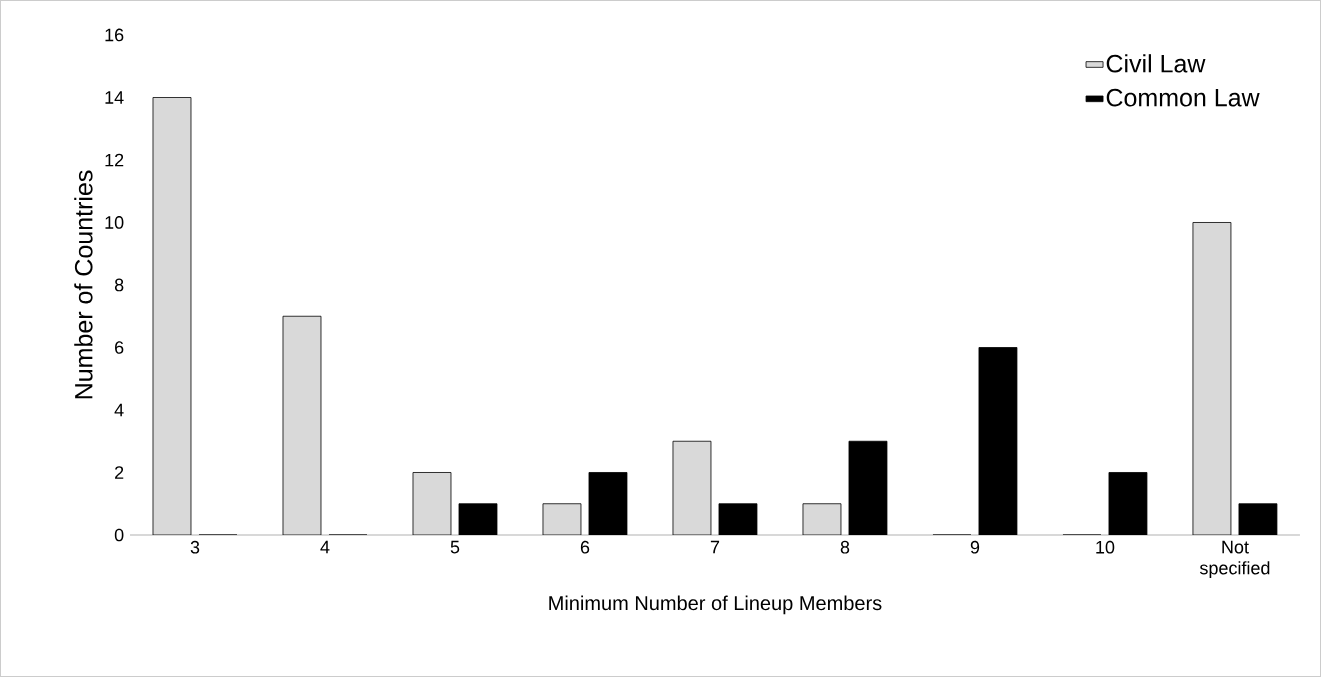  I want to click on y-axis-title: Number of Countries, so click(83, 284).